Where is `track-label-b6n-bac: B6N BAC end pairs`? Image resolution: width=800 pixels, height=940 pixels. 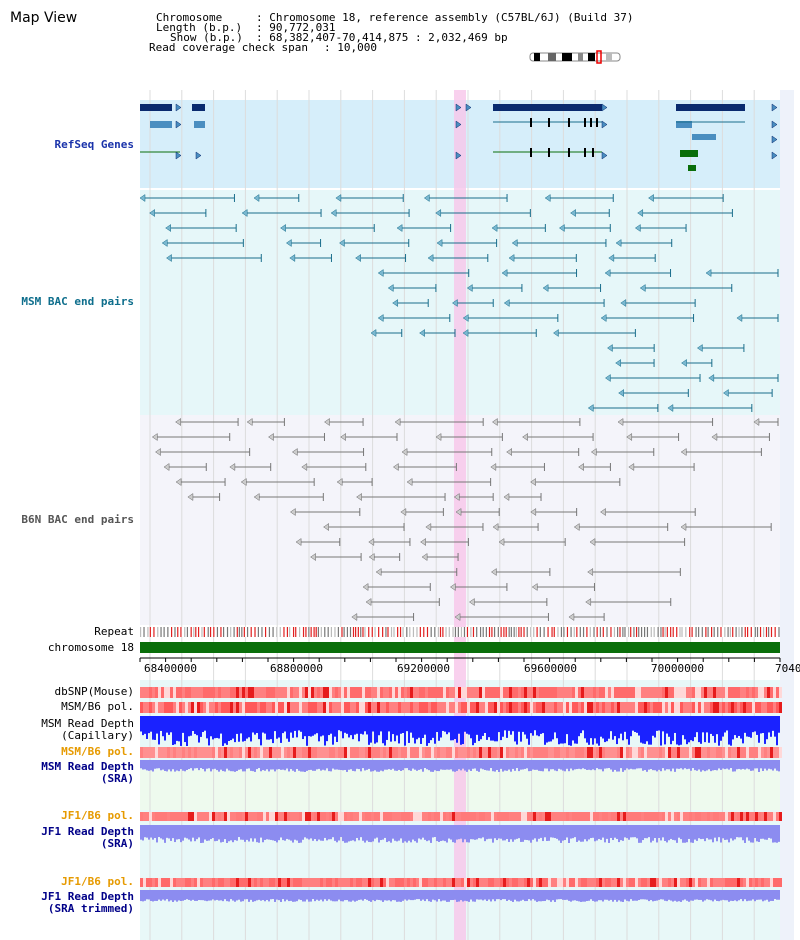 track-label-b6n-bac: B6N BAC end pairs is located at coordinates (77, 519).